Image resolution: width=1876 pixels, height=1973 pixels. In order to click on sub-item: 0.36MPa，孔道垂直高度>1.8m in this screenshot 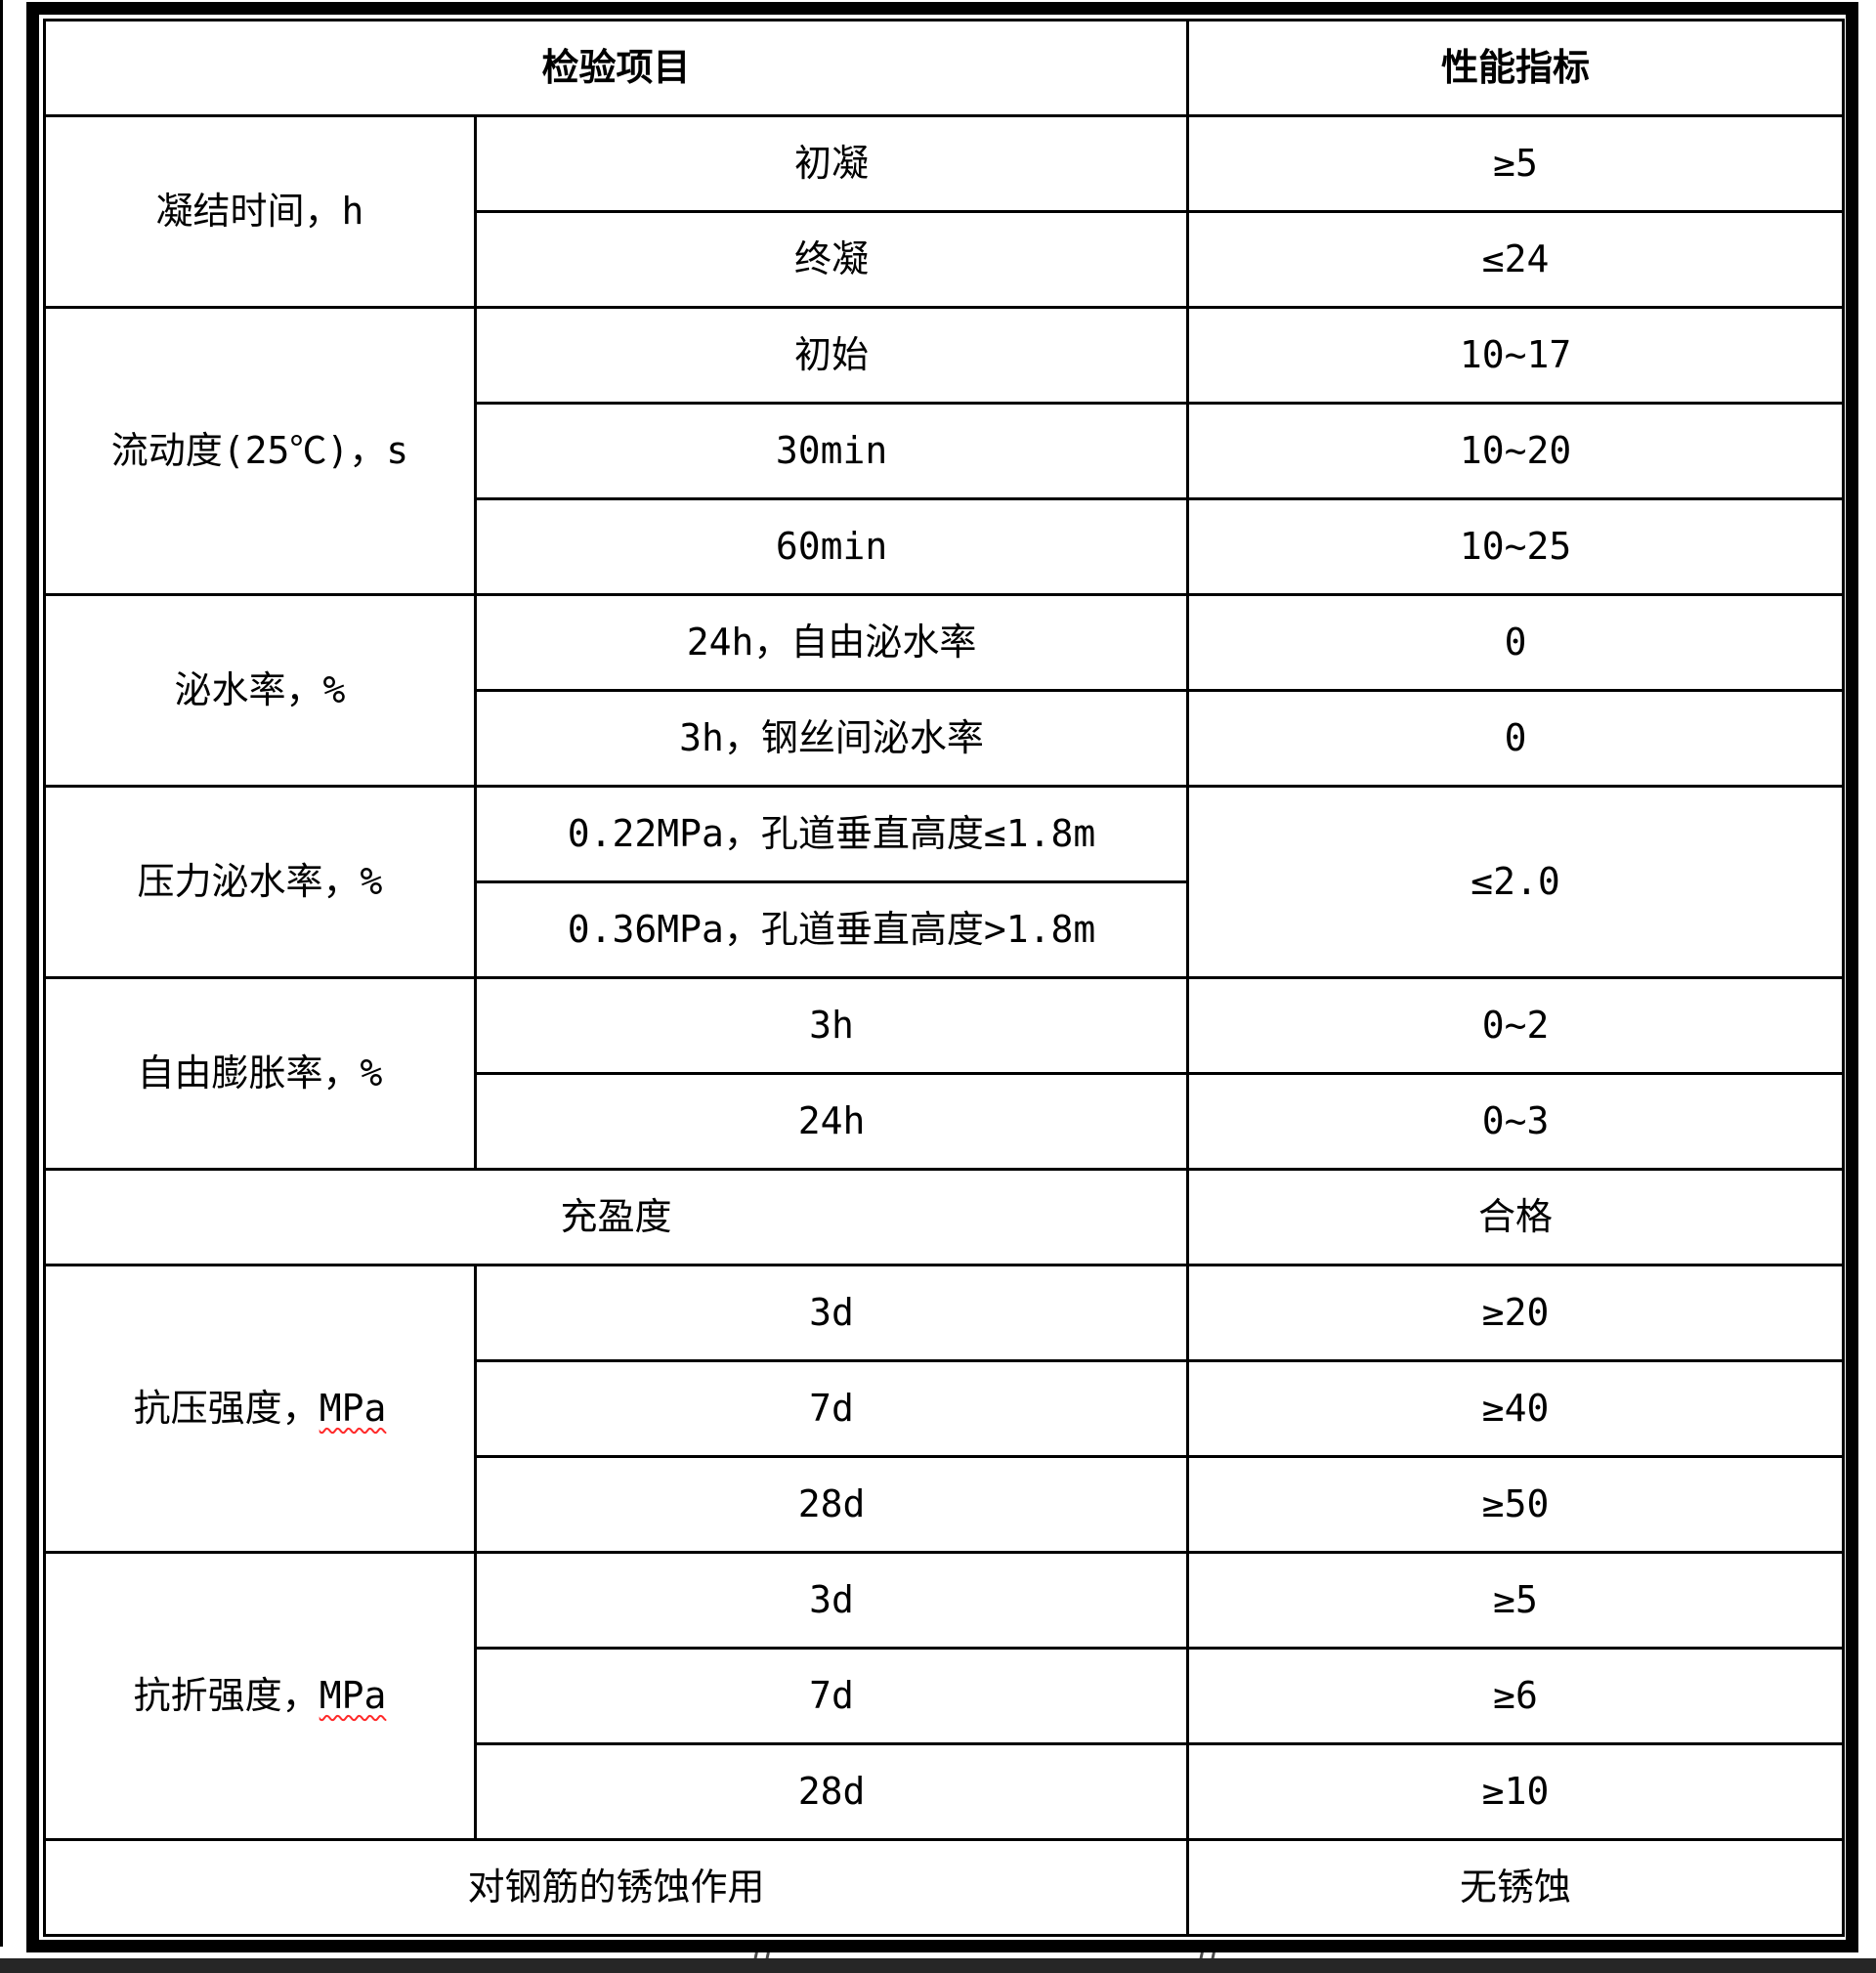, I will do `click(831, 929)`.